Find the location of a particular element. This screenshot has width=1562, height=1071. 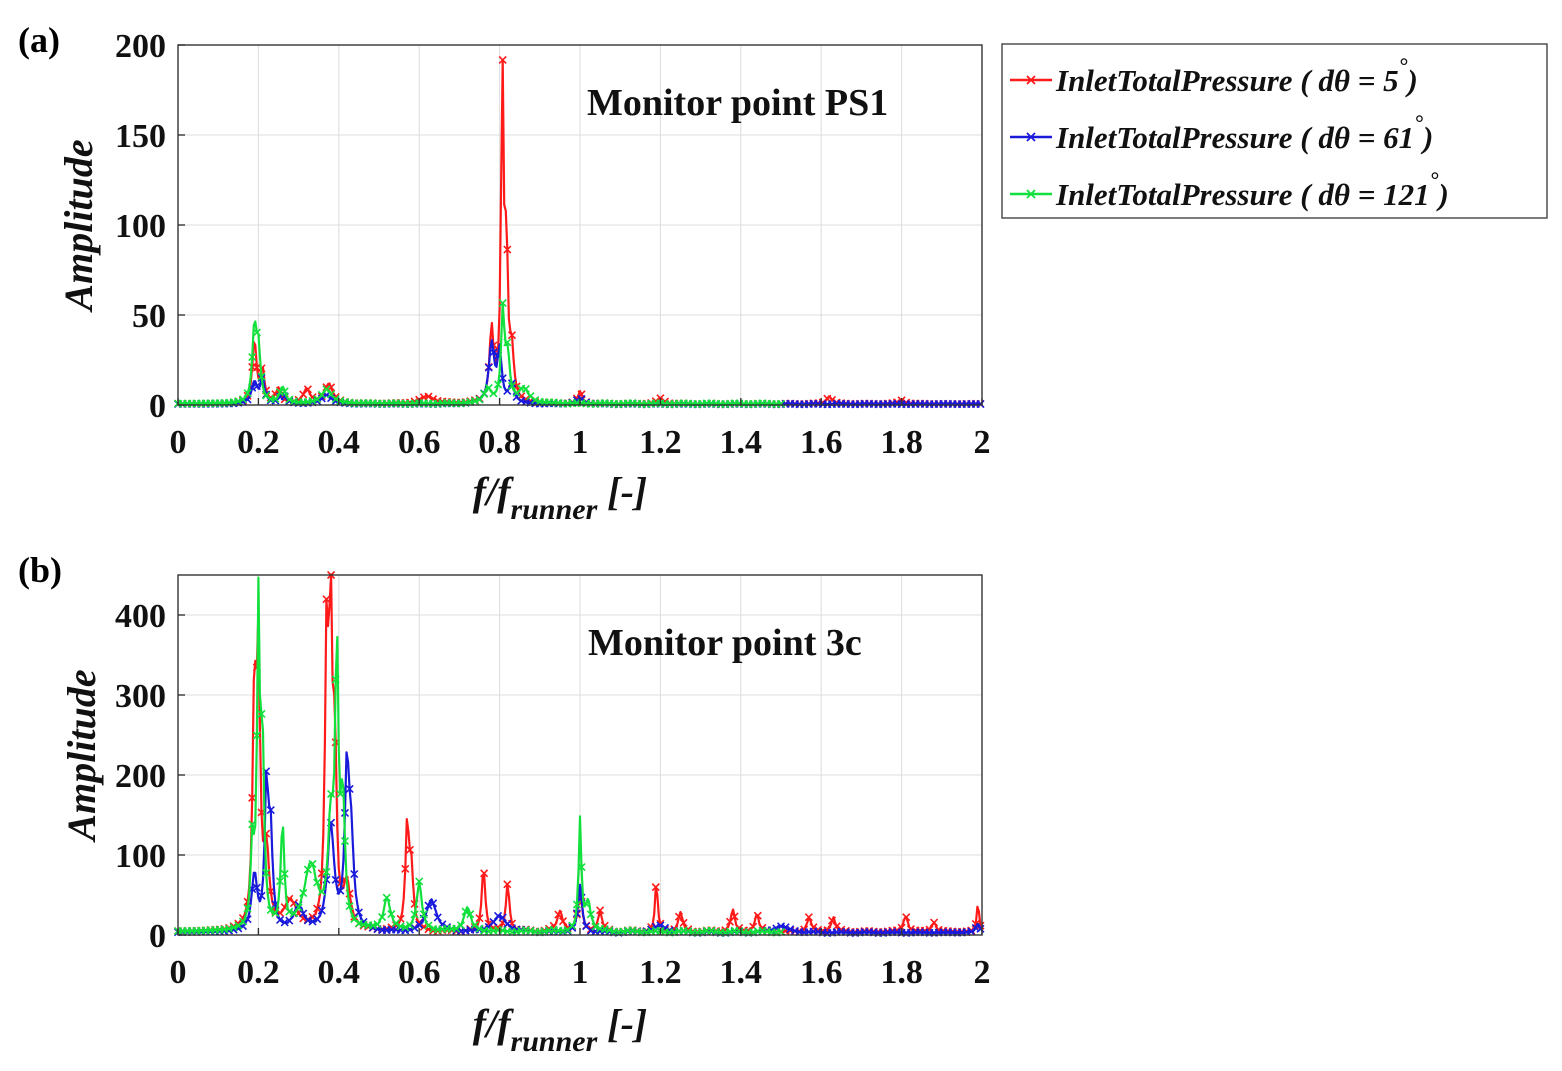

x-tick-label: 1.8 is located at coordinates (901, 972).